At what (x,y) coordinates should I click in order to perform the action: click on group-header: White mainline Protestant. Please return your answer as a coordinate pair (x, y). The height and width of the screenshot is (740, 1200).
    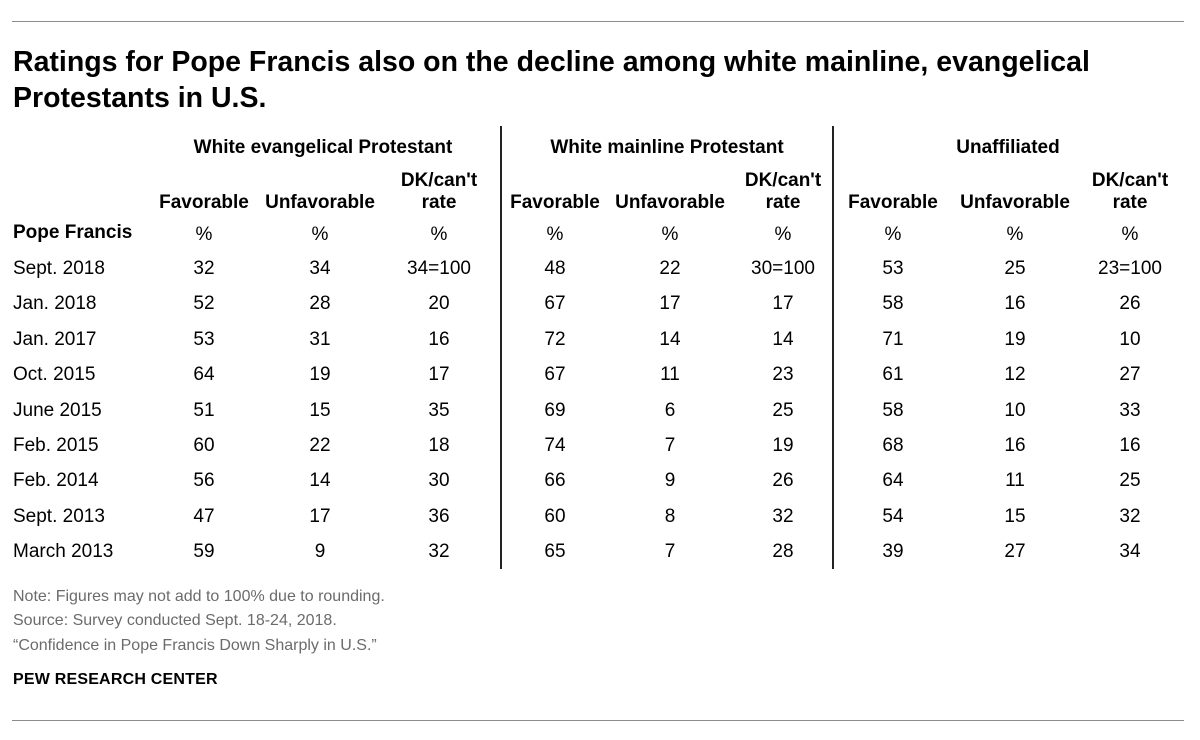
    Looking at the image, I should click on (667, 147).